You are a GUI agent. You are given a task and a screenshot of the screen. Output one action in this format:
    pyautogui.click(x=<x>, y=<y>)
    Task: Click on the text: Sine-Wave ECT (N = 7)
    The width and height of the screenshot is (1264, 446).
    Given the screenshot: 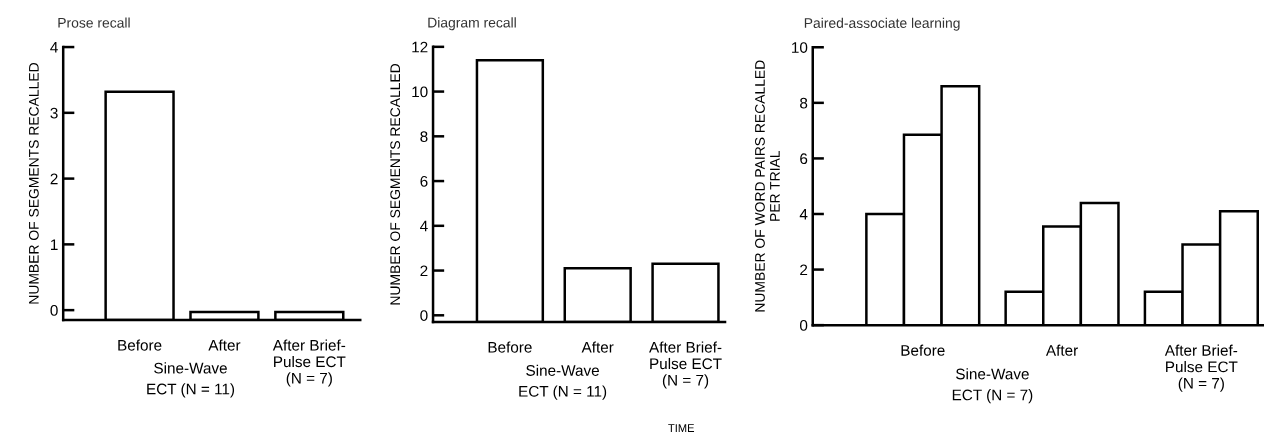 What is the action you would take?
    pyautogui.click(x=992, y=386)
    